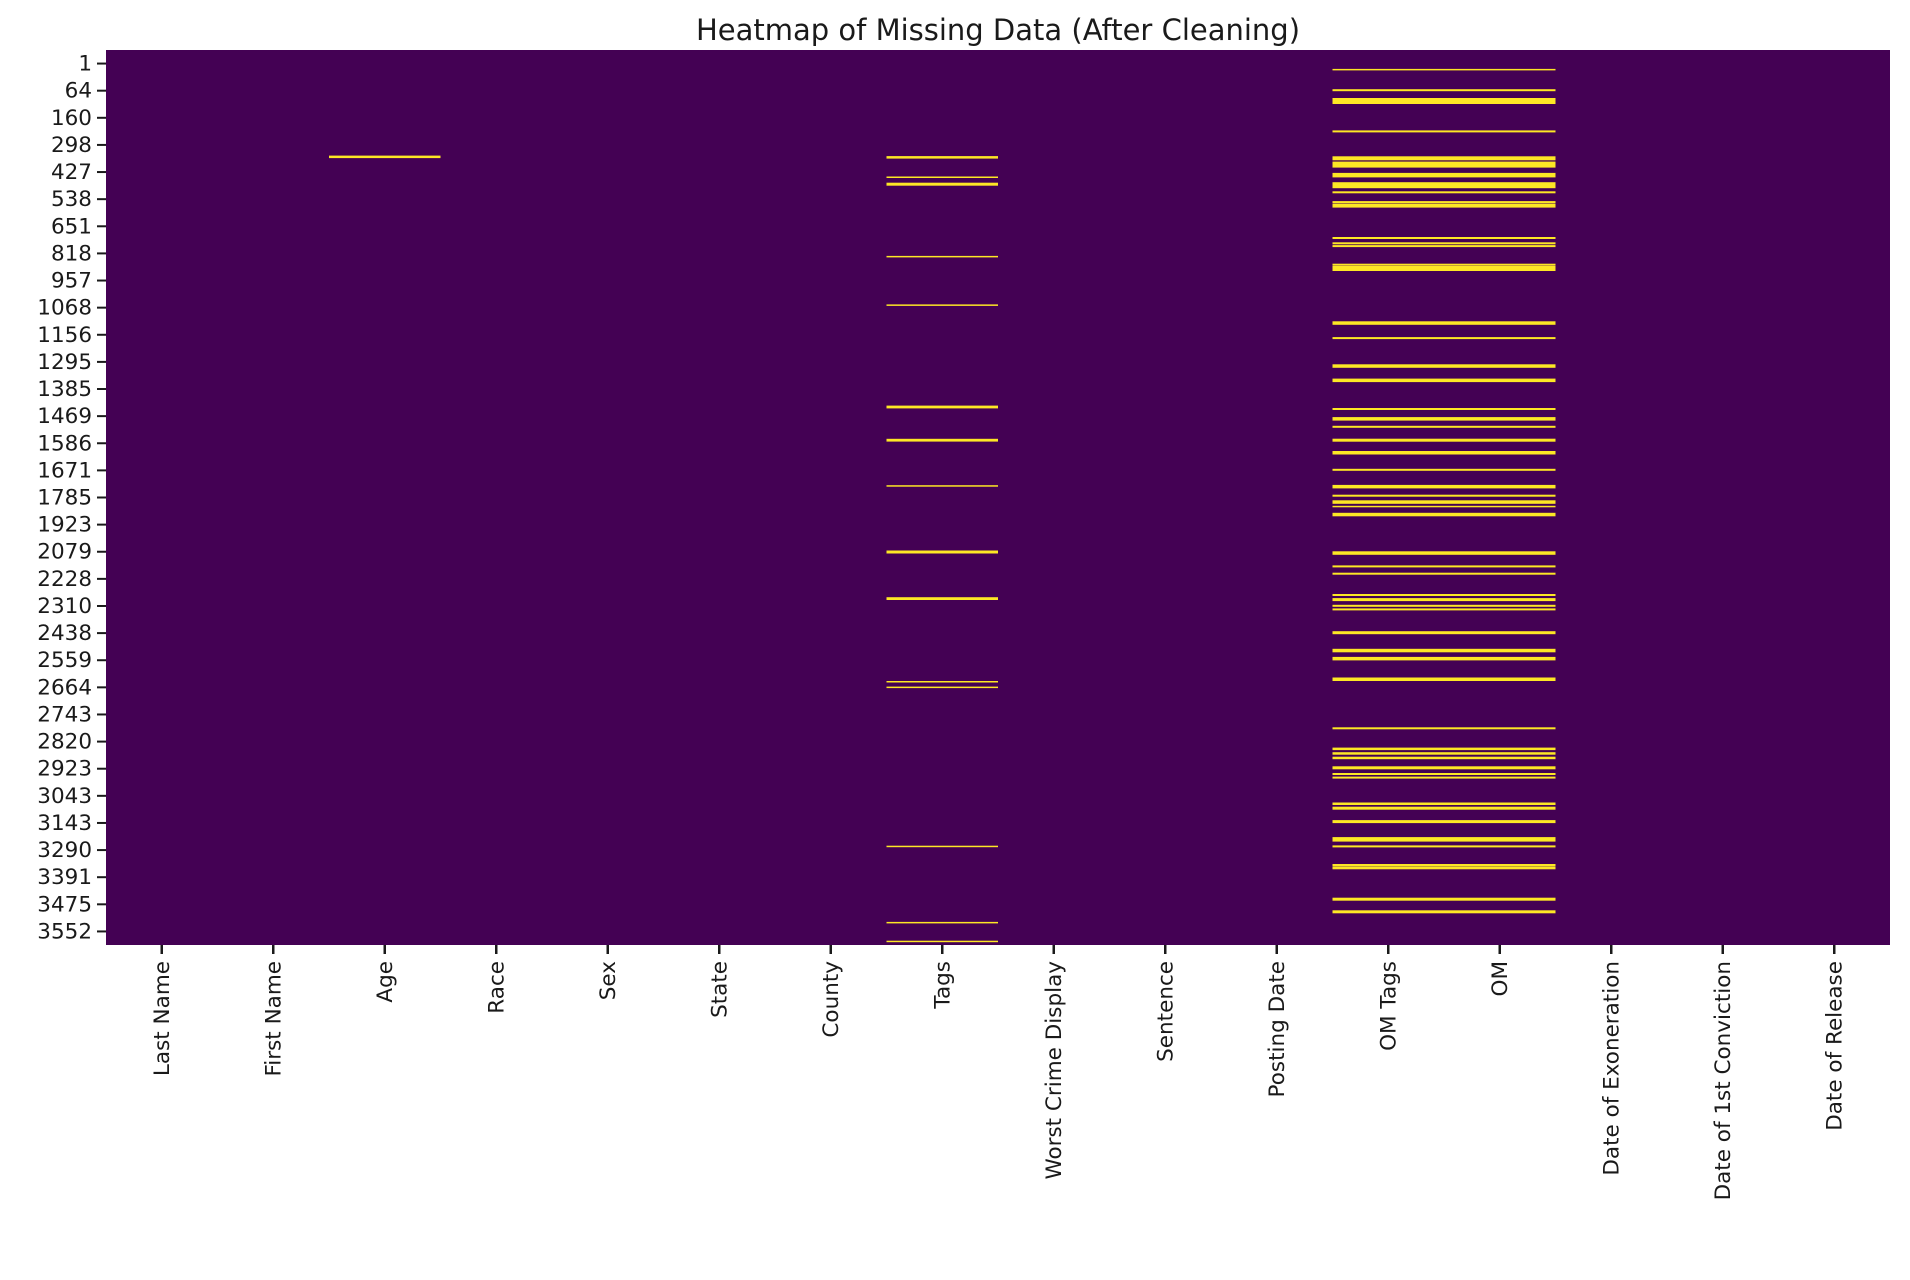  Describe the element at coordinates (85, 64) in the screenshot. I see `y-tick-label: 1` at that location.